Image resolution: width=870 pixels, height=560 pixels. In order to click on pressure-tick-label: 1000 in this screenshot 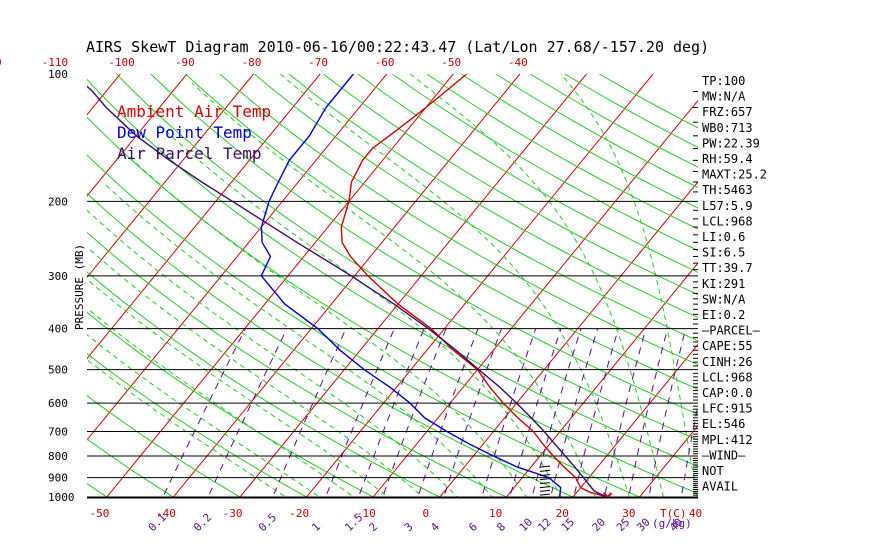, I will do `click(61, 497)`.